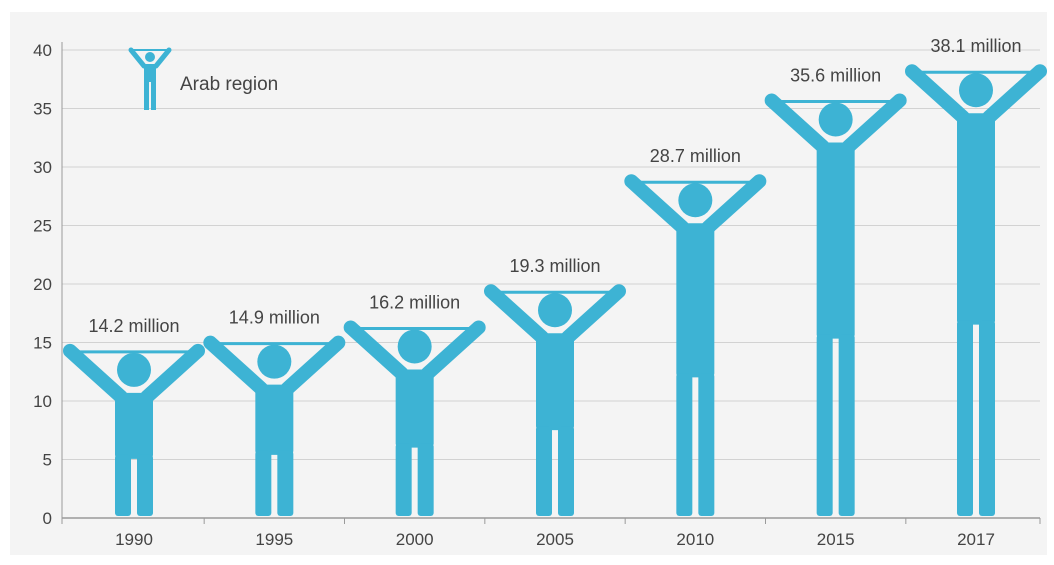 This screenshot has height=565, width=1054. I want to click on x-tick-label: 1990, so click(134, 539).